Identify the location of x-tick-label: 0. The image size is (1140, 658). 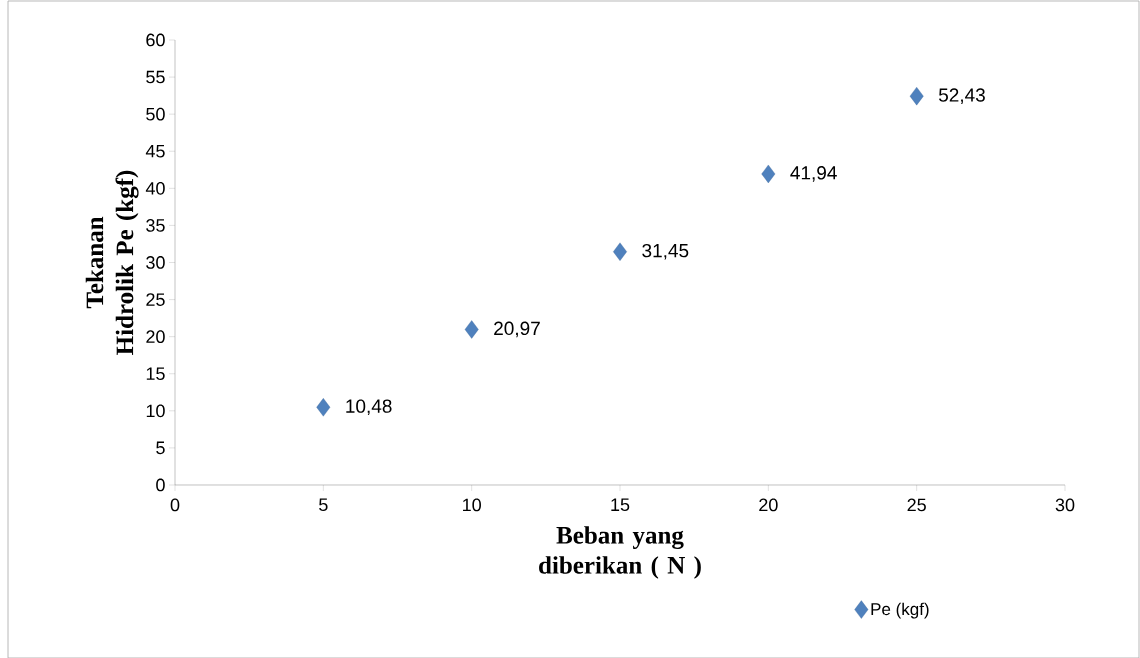
(175, 505).